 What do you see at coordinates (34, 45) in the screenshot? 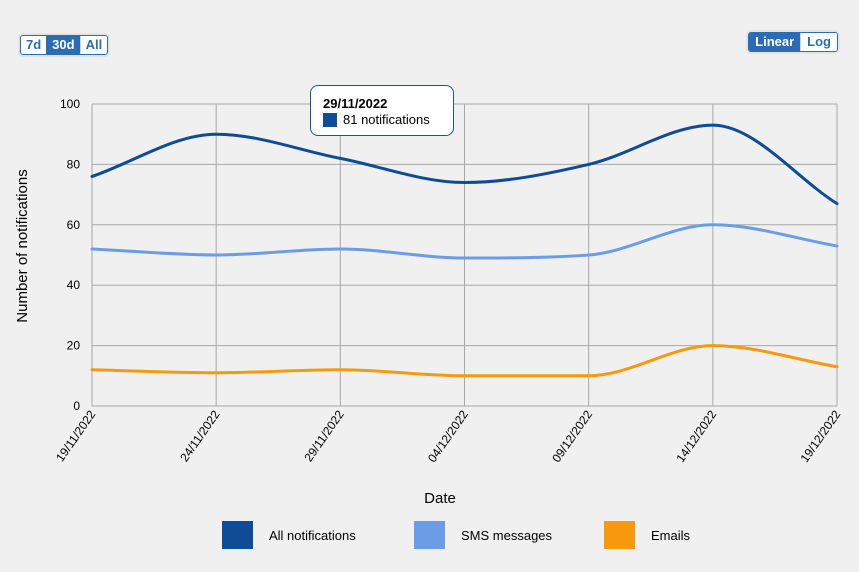
I see `range-7d-button: 7d` at bounding box center [34, 45].